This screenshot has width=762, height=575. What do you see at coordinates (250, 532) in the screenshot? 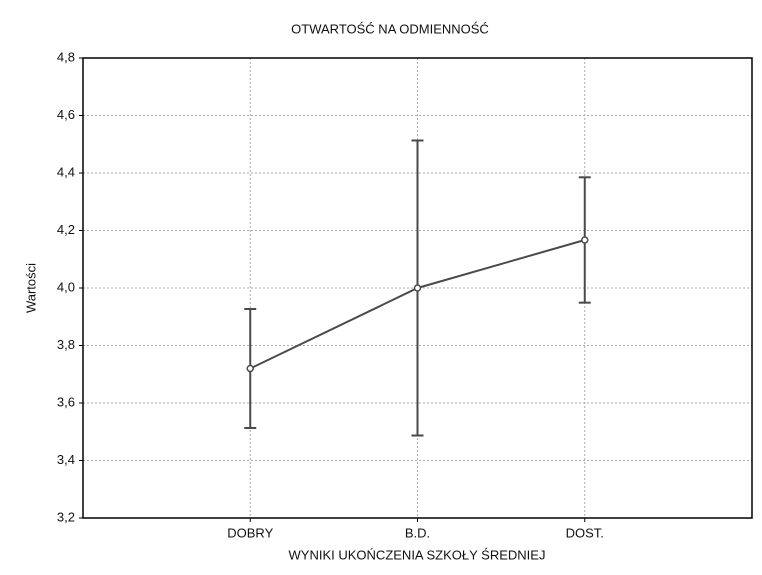
I see `x-tick-label: DOBRY` at bounding box center [250, 532].